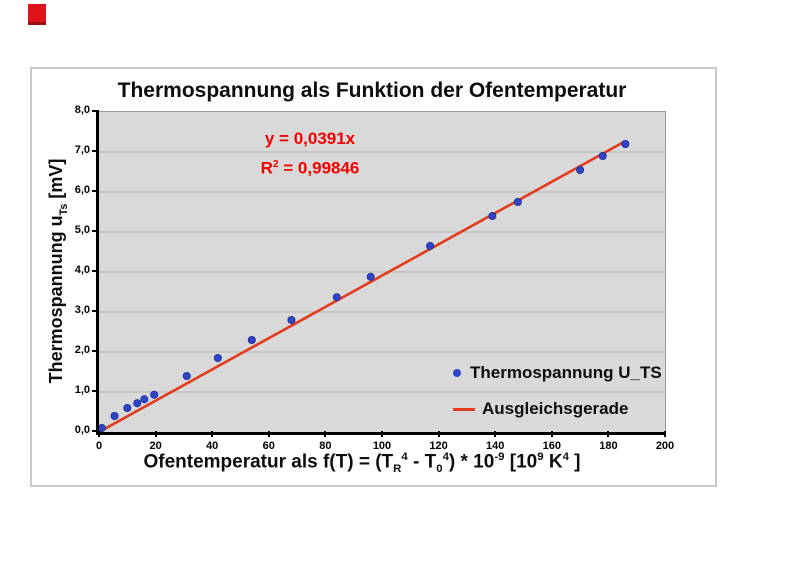  Describe the element at coordinates (438, 446) in the screenshot. I see `x-tick-label: 120` at that location.